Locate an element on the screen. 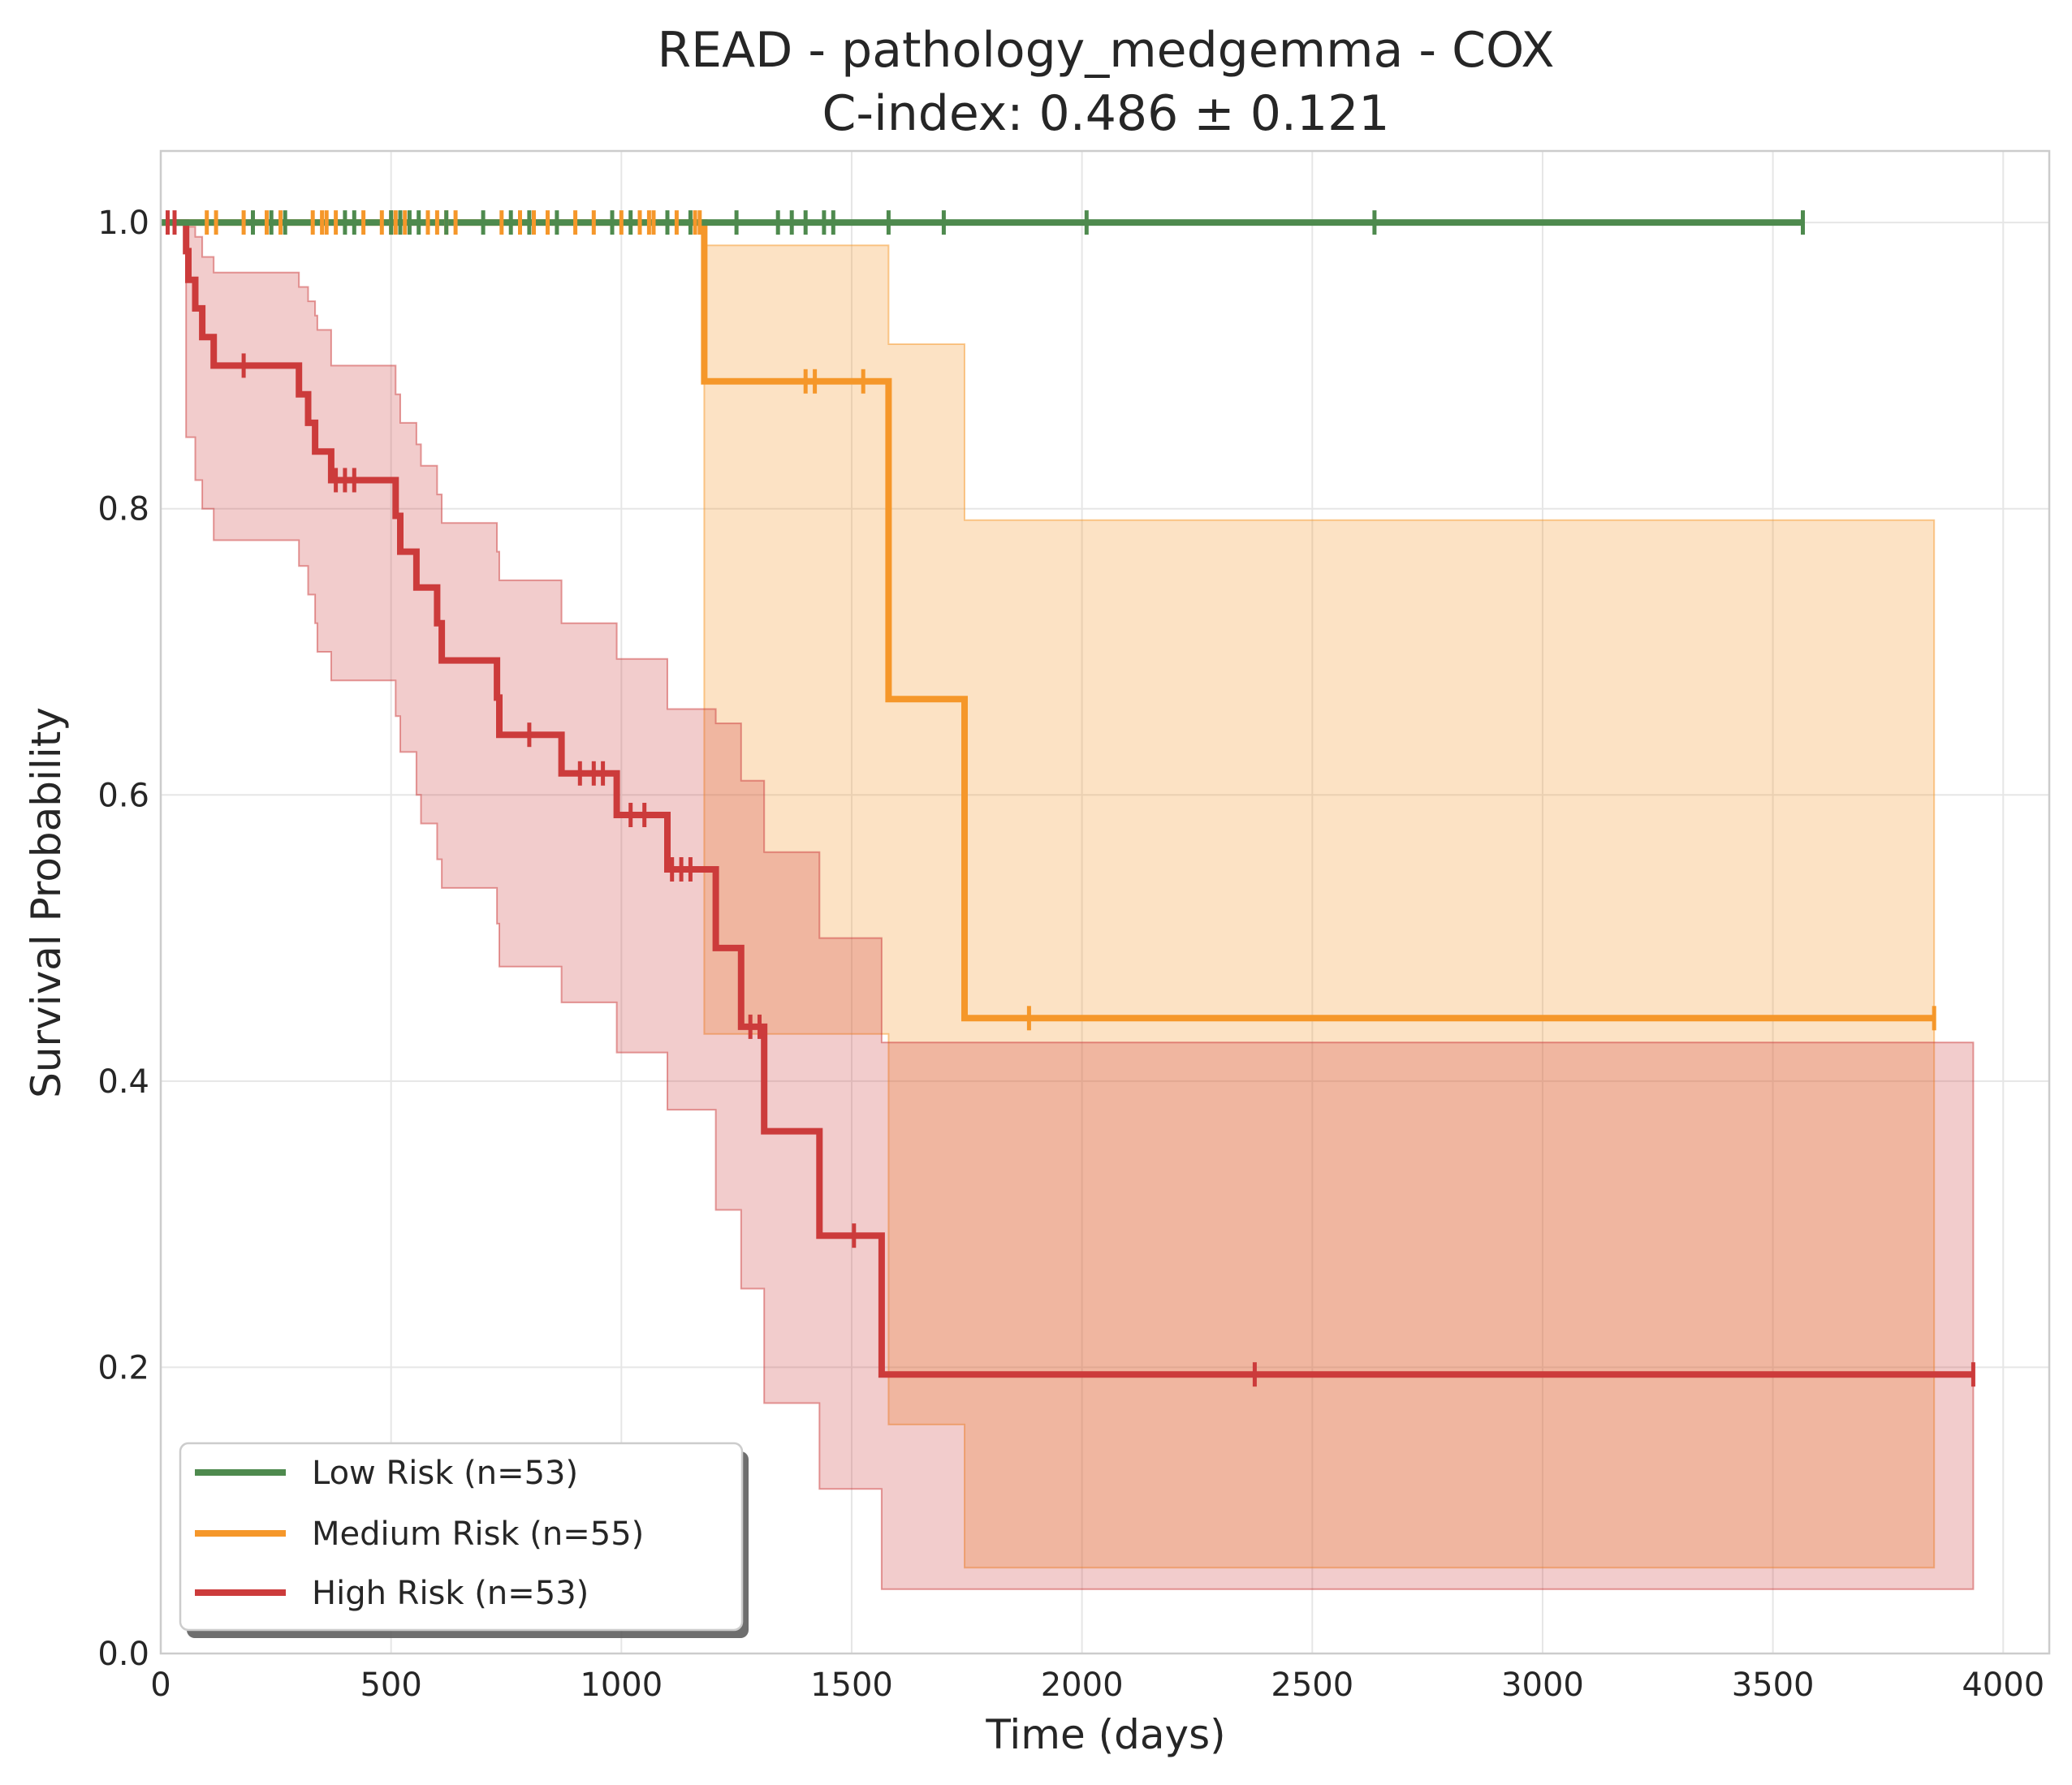  y-axis-ticks: 0.0 0.2 0.4 0.6 0.8 1.0 is located at coordinates (123, 939).